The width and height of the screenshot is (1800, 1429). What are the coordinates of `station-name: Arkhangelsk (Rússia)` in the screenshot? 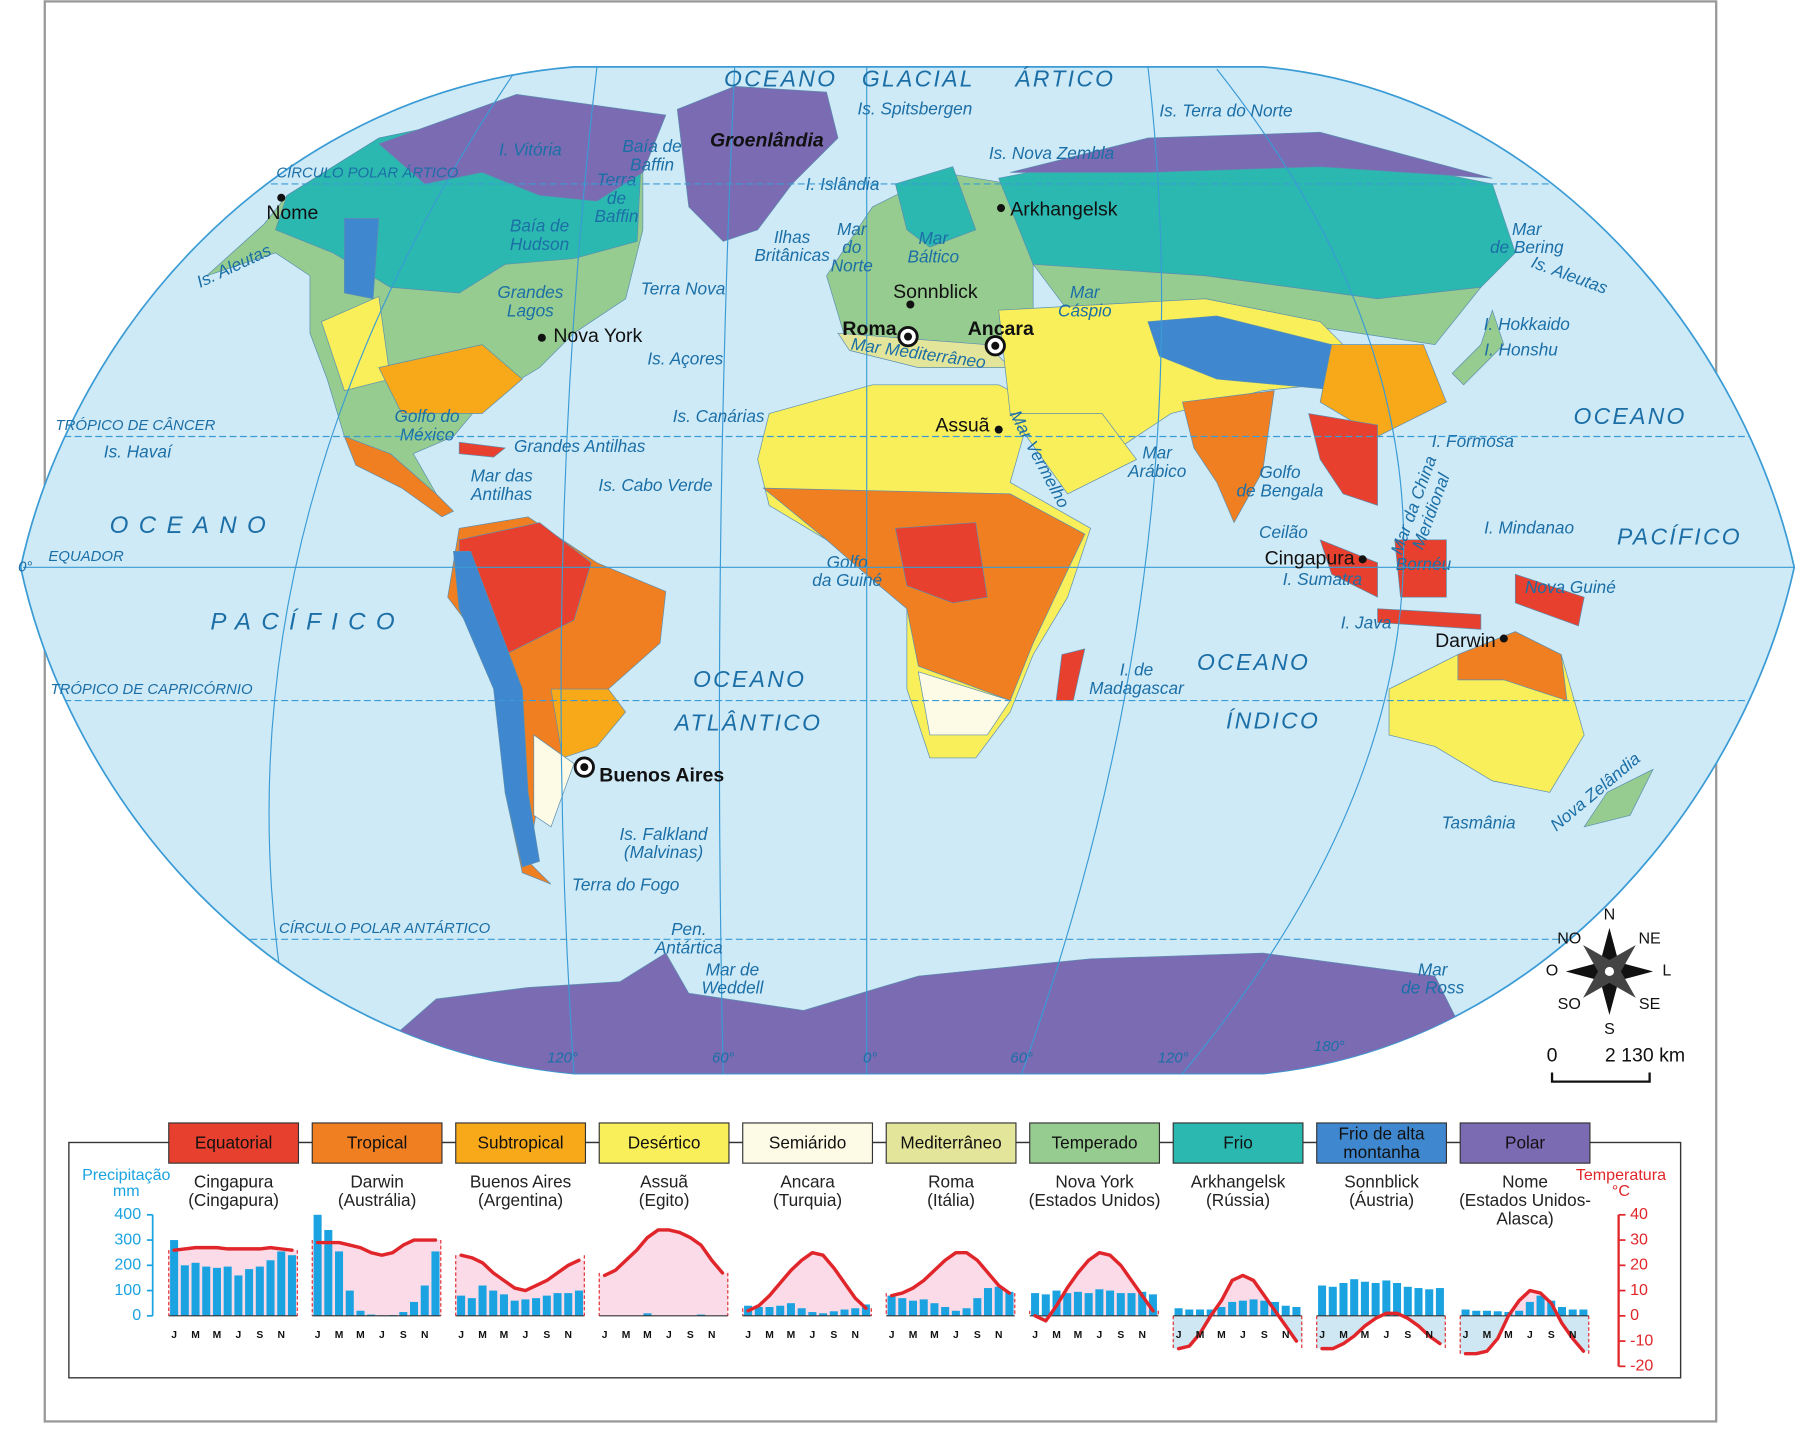 It's located at (1238, 1190).